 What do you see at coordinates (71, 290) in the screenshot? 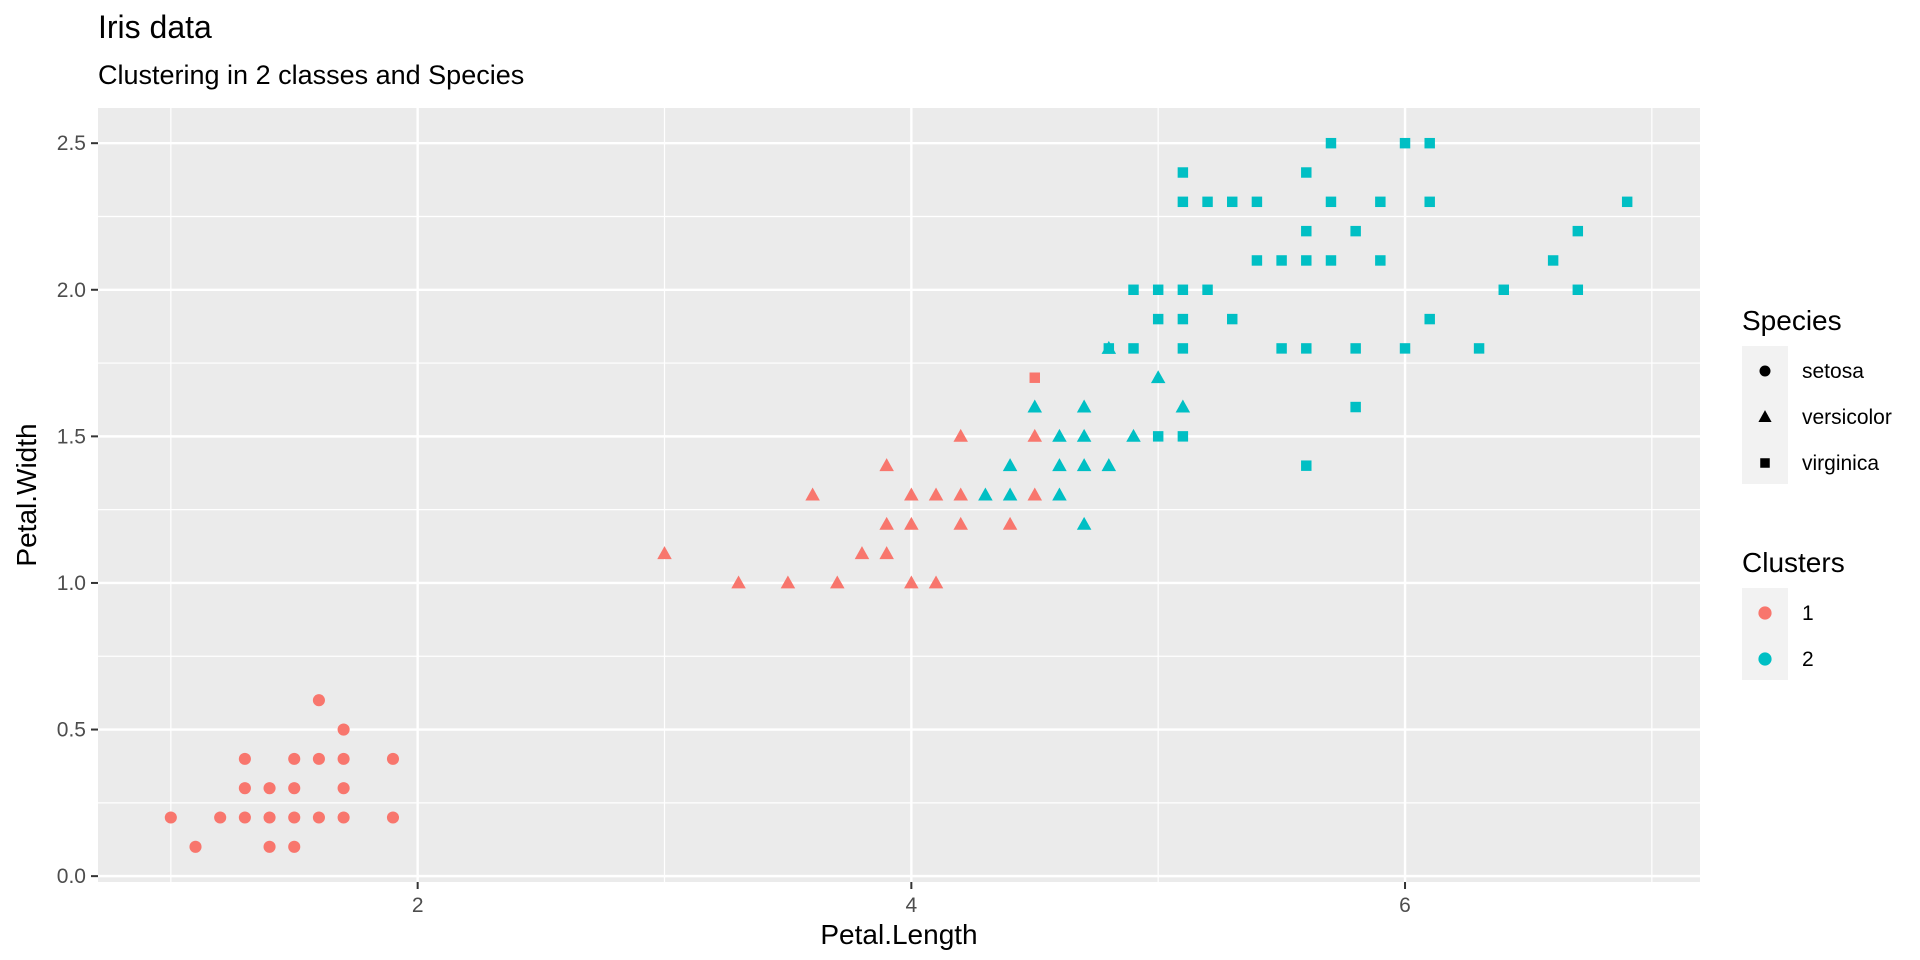
I see `y-tick-label: 2.0` at bounding box center [71, 290].